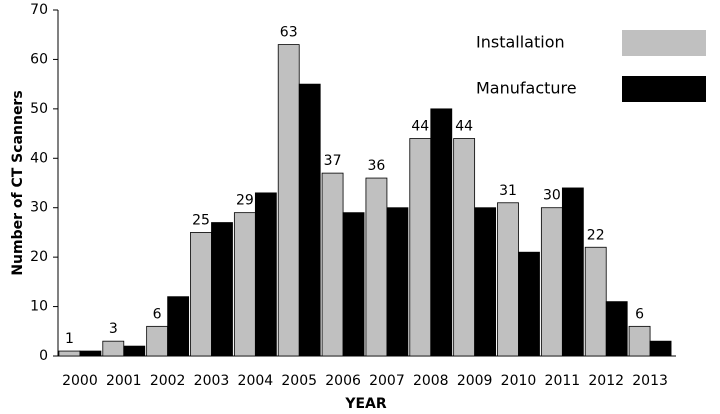 The height and width of the screenshot is (414, 720). What do you see at coordinates (519, 381) in the screenshot?
I see `x-tick-label: 2010` at bounding box center [519, 381].